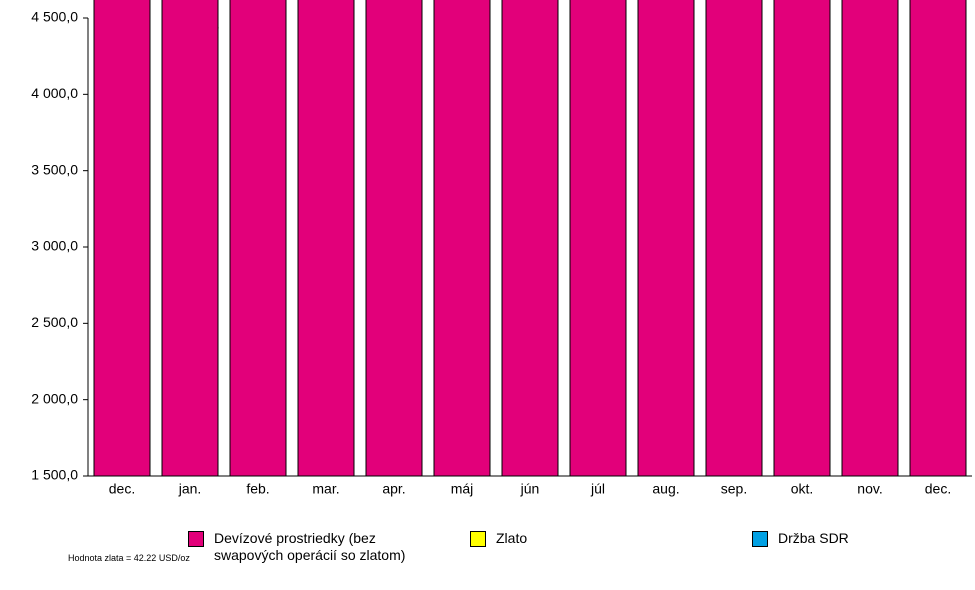 The image size is (975, 590). I want to click on note: Hodnota zlata = 42.22 USD/oz, so click(129, 558).